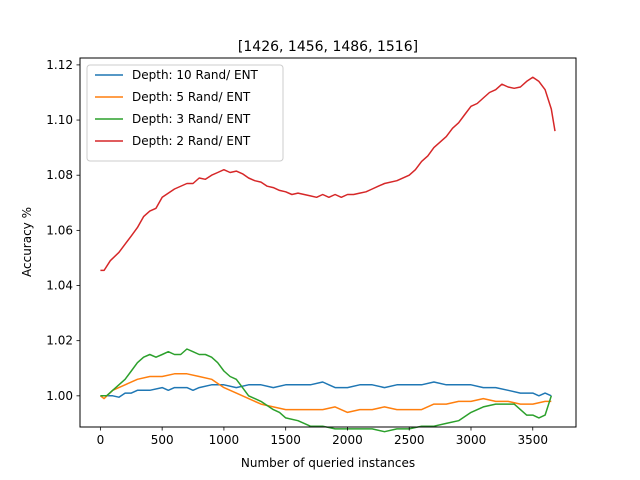 Image resolution: width=640 pixels, height=480 pixels. I want to click on y-axis: 1.00 1.02 1.04 1.06 1.08 1.10 1.12, so click(63, 230).